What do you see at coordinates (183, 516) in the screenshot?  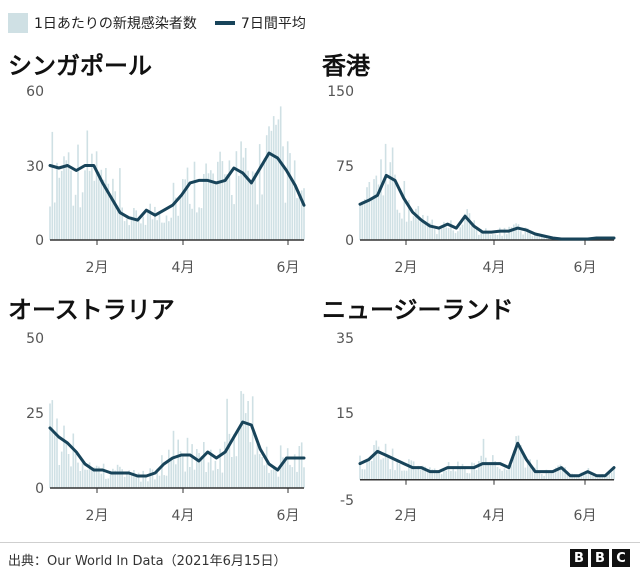 I see `x-tick-label: 4月` at bounding box center [183, 516].